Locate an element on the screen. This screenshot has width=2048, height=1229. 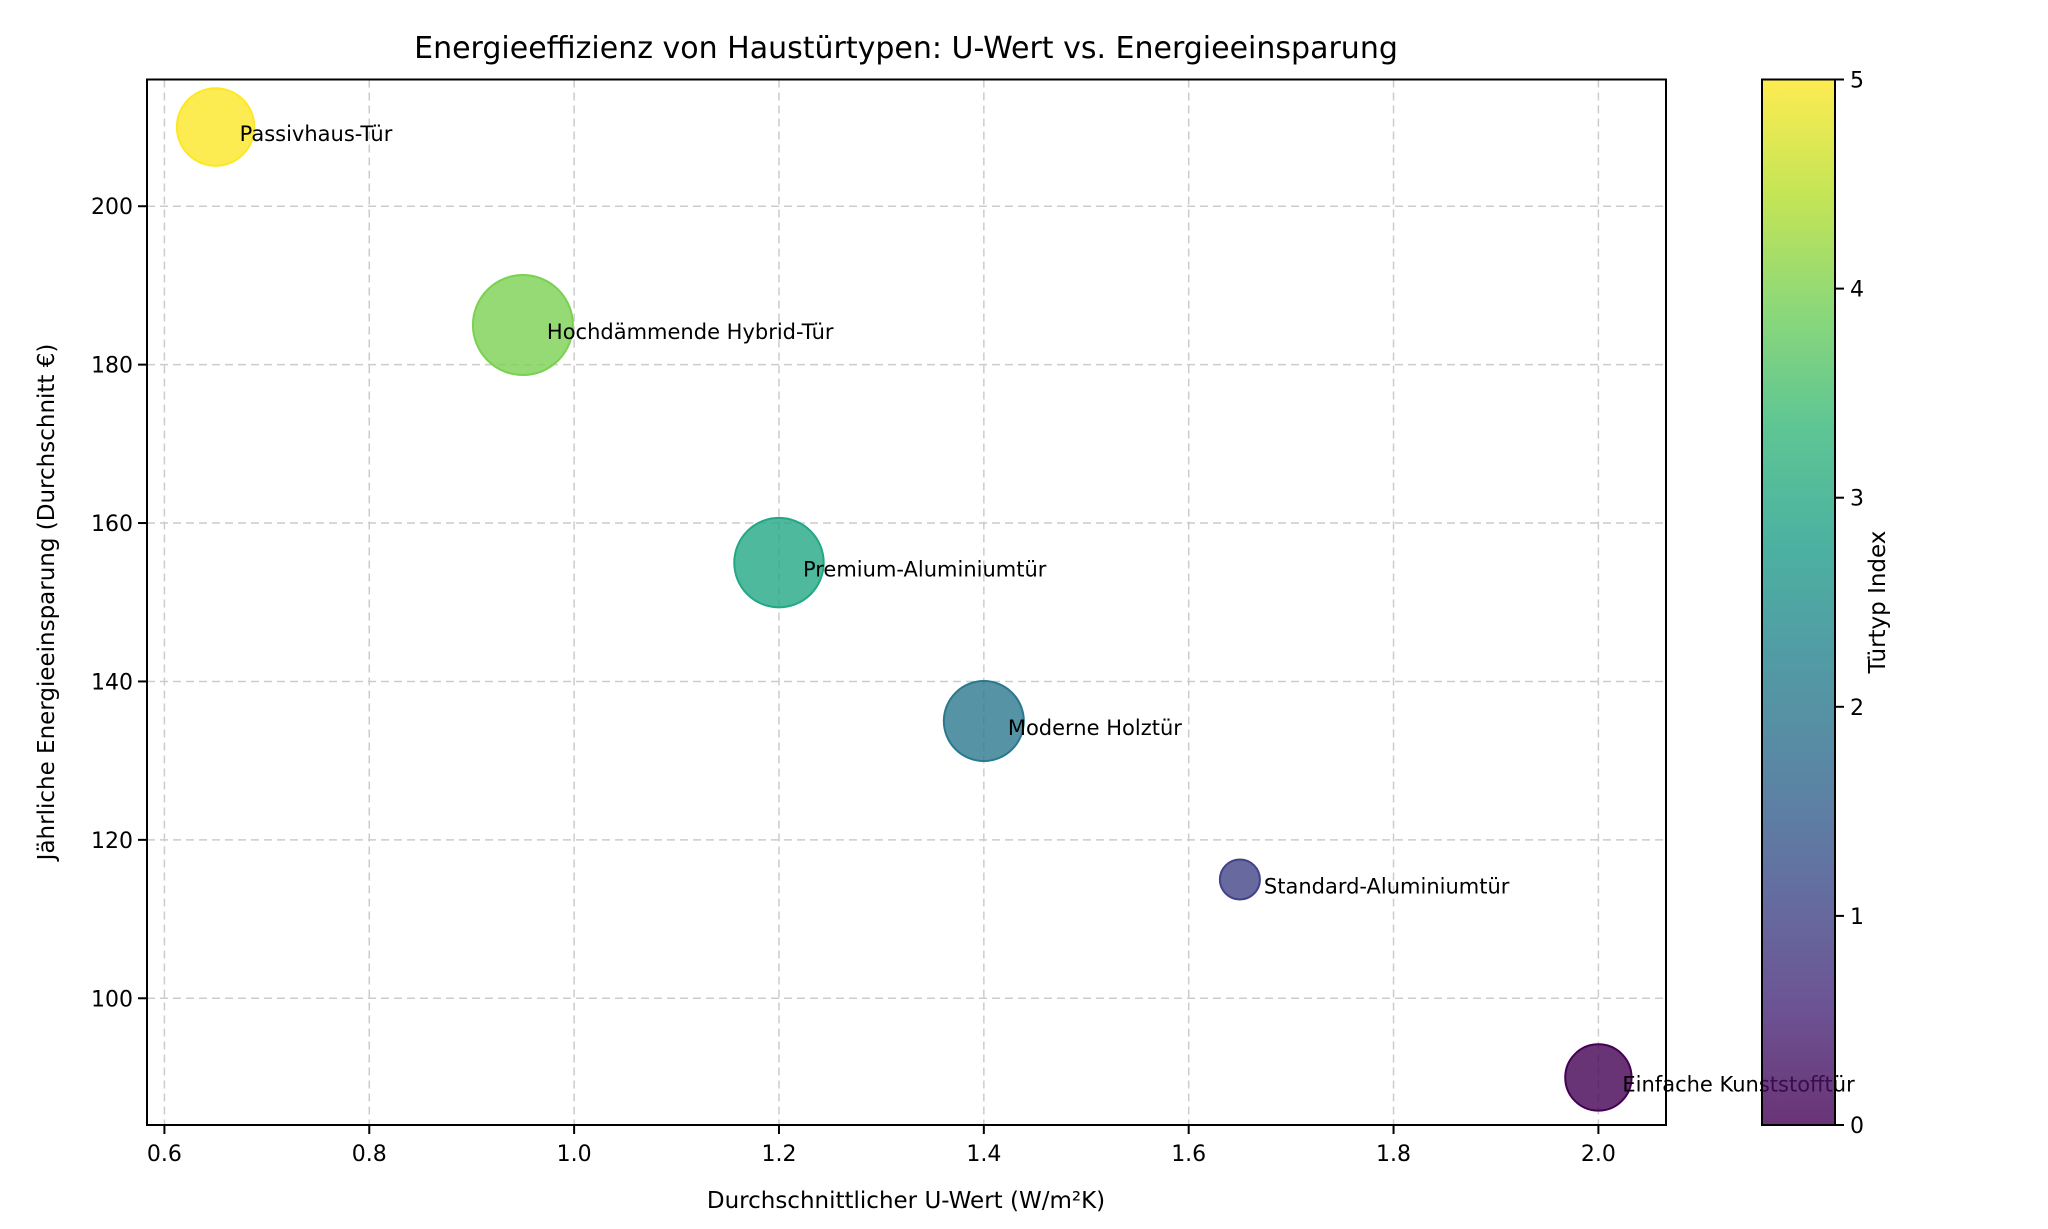
y-tick-label: 120 is located at coordinates (112, 841).